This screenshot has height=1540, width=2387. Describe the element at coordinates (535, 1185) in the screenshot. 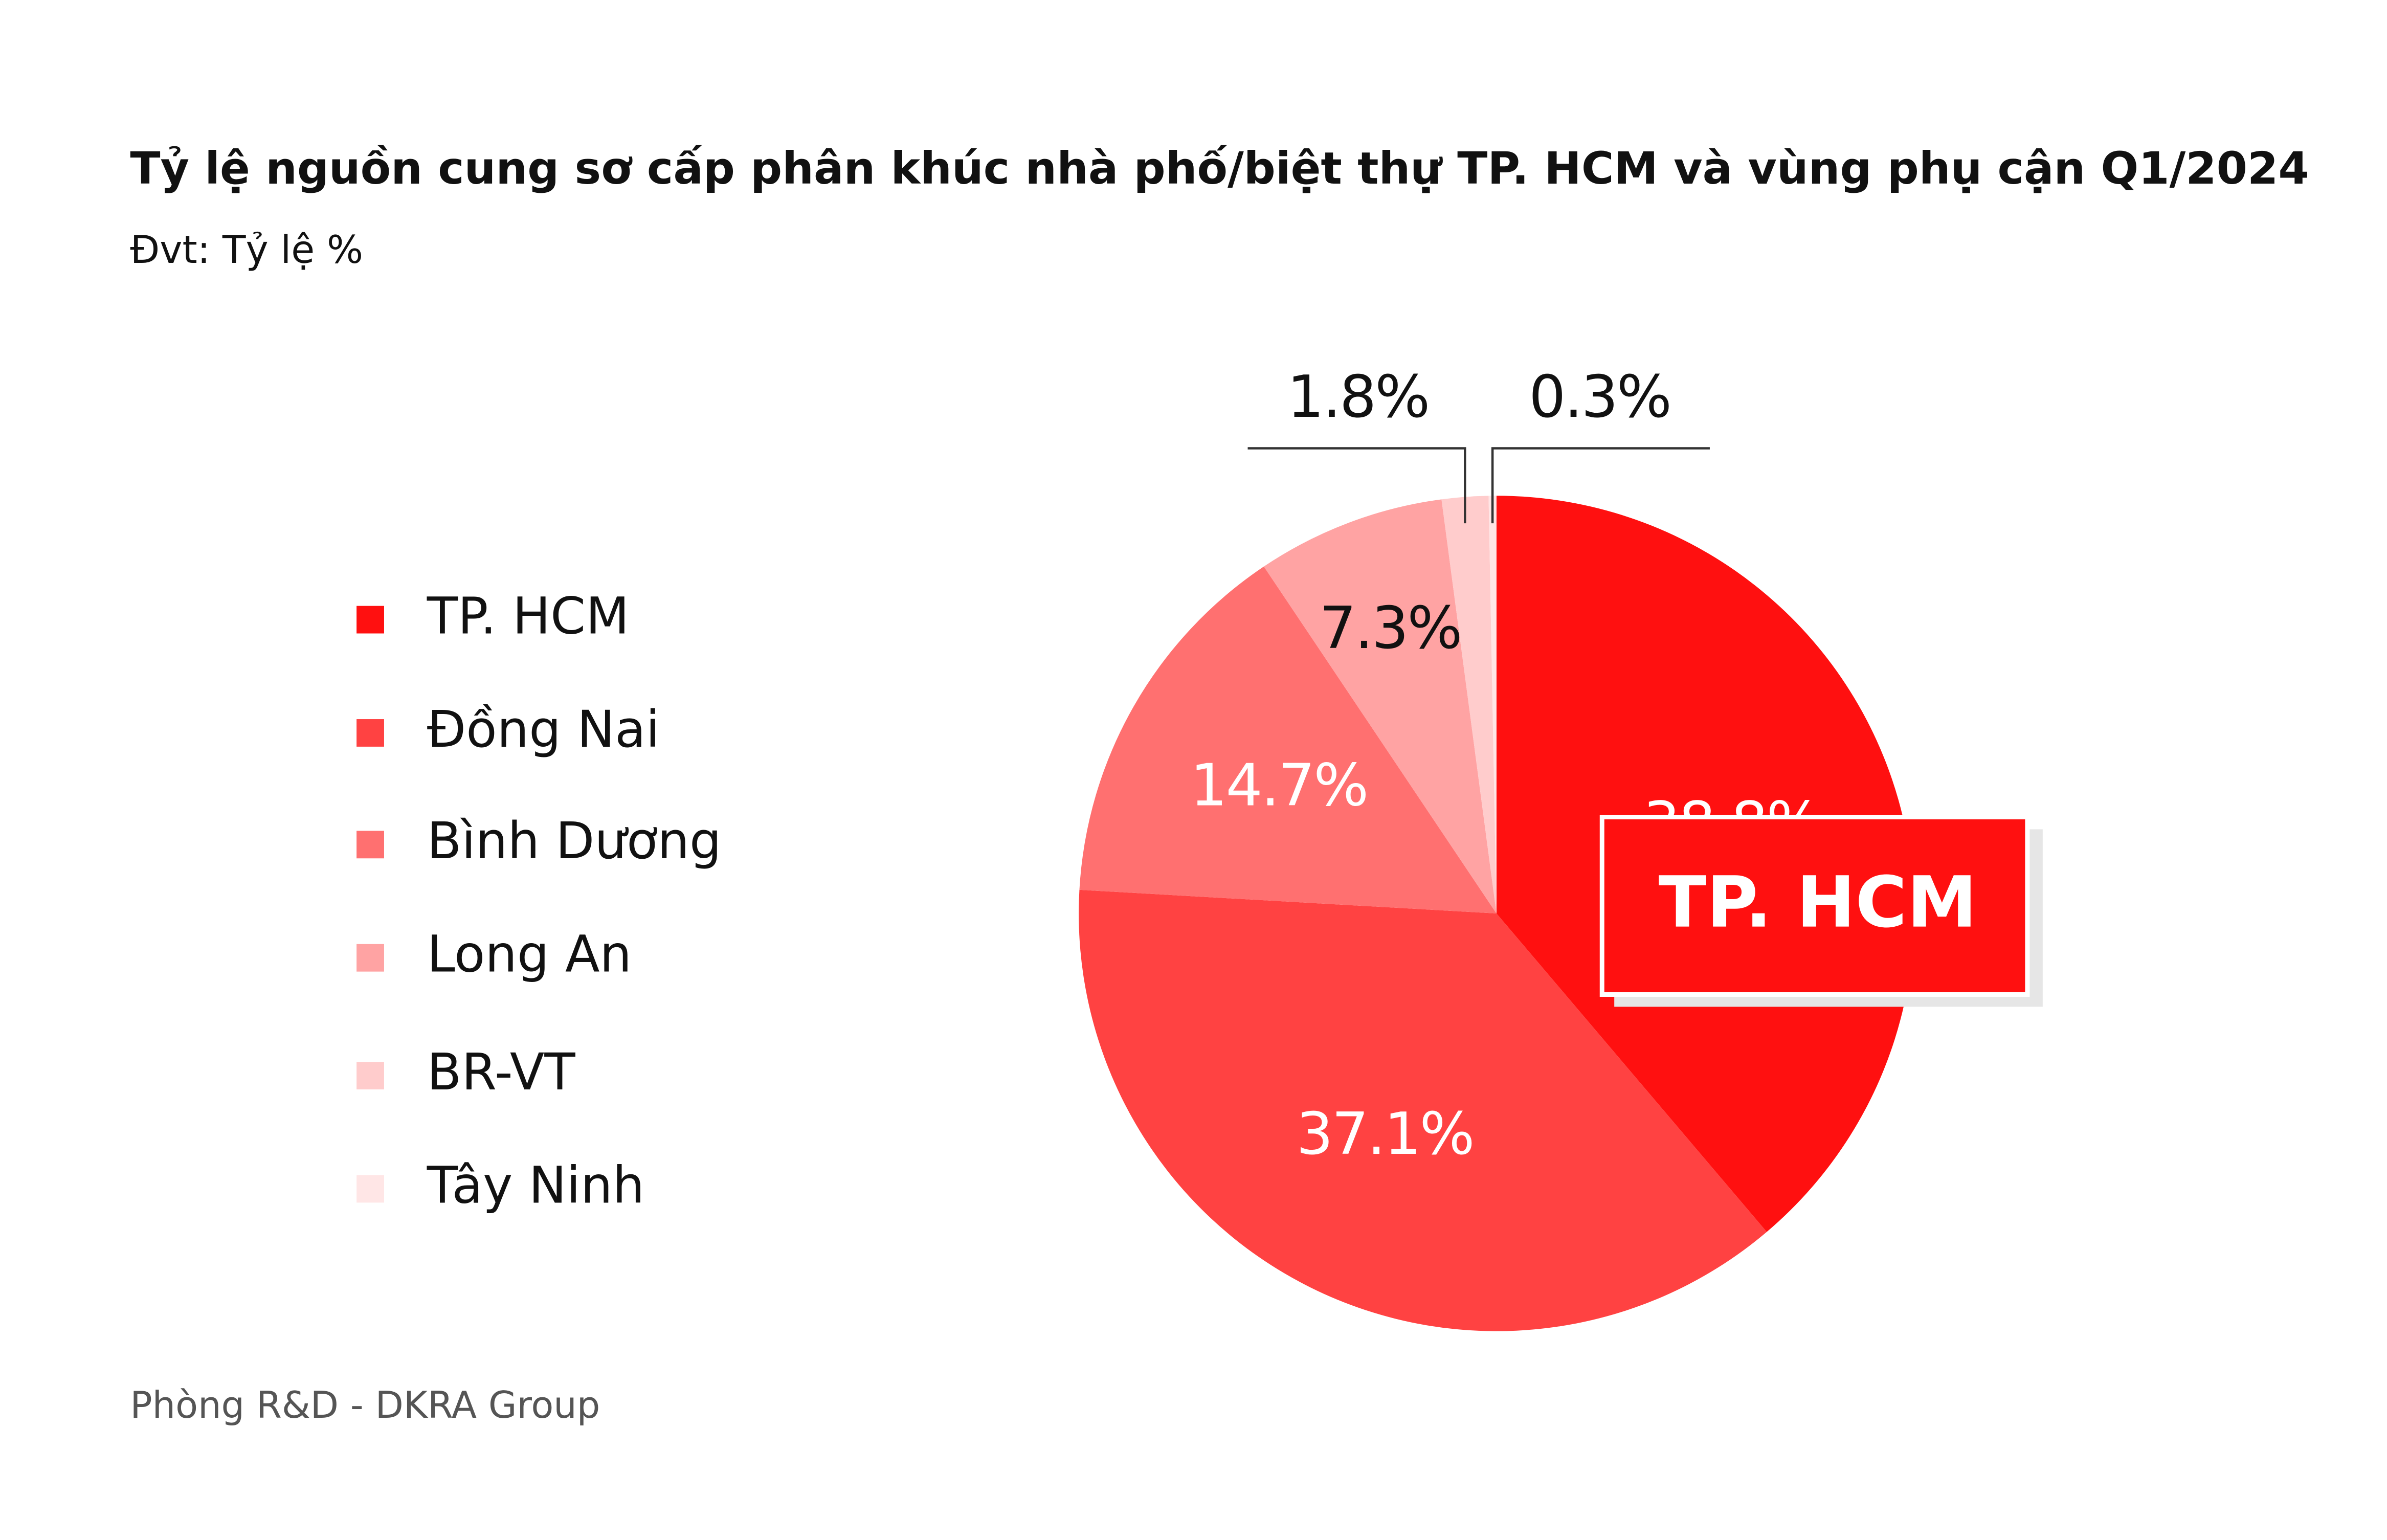

I see `legend-label: Tây Ninh` at that location.